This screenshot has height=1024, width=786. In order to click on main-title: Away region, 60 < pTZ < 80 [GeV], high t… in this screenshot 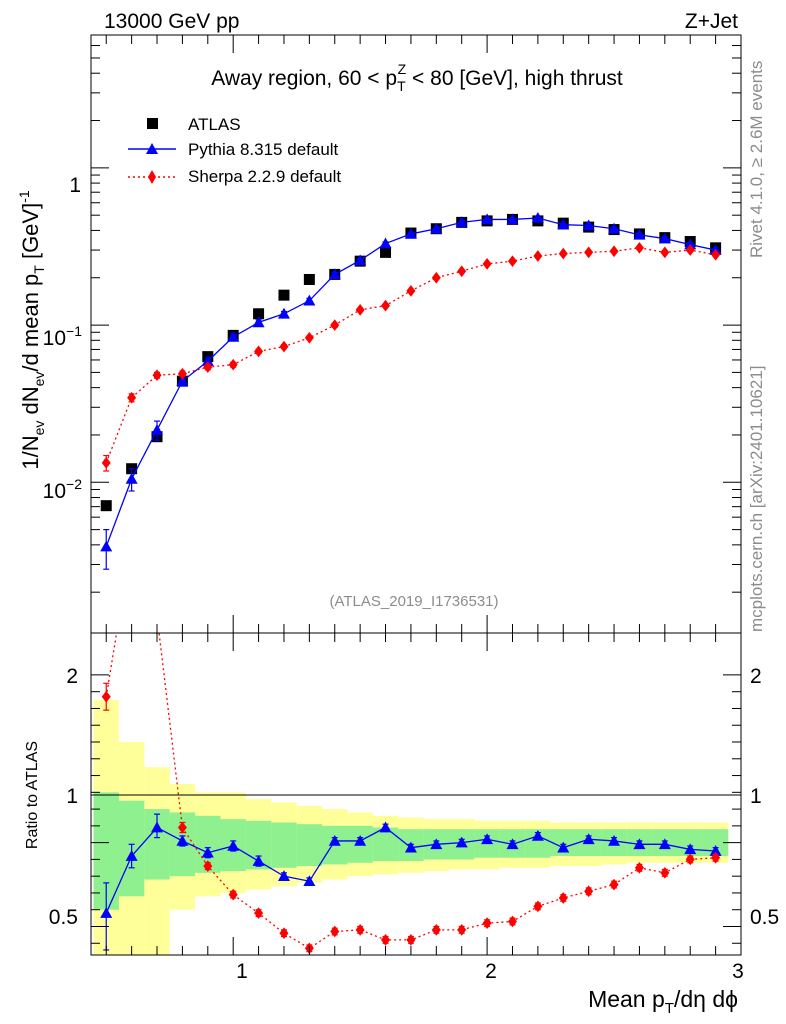, I will do `click(417, 77)`.